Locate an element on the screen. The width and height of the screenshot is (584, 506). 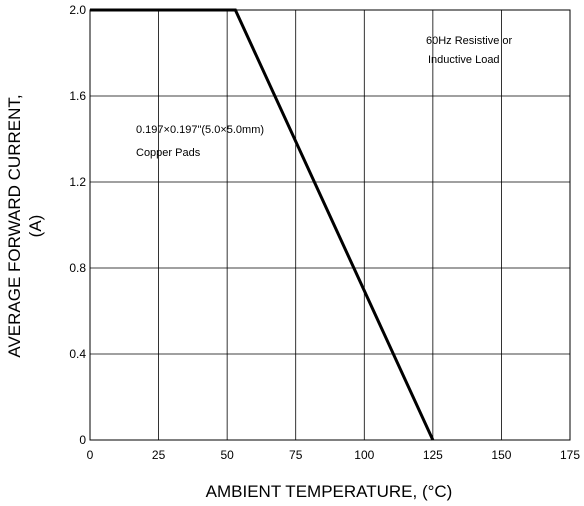
x-tick-labels: 0 25 50 75 100 125 150 175 is located at coordinates (334, 455).